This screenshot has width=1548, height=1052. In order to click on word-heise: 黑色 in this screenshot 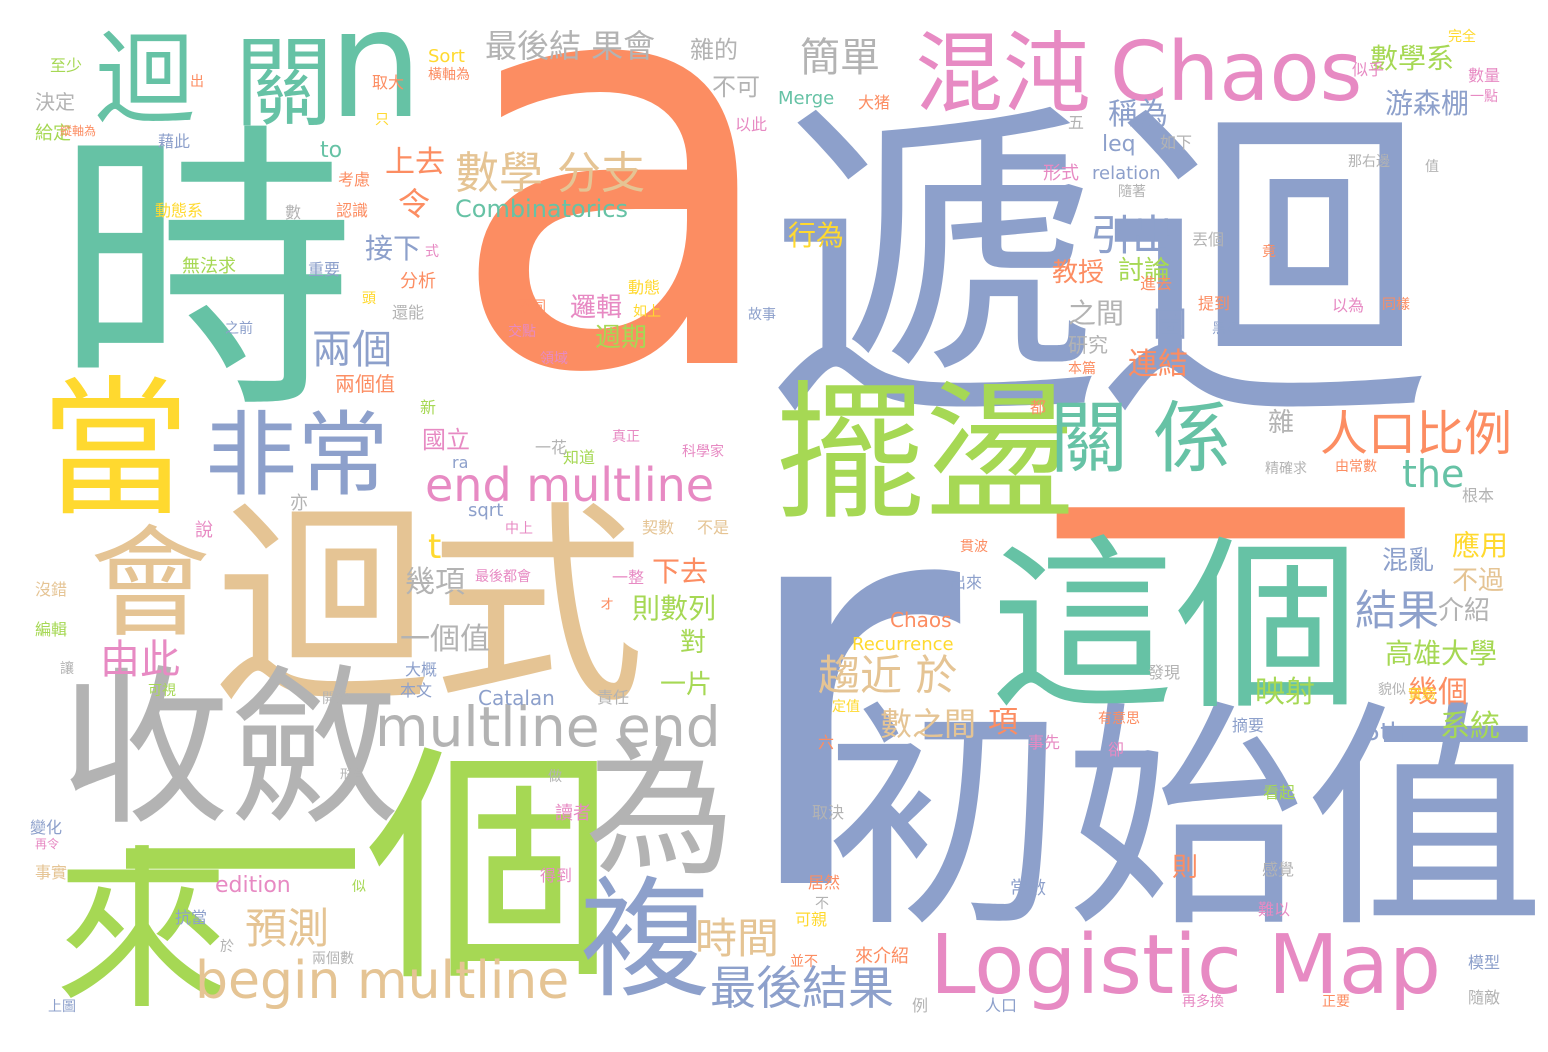, I will do `click(1226, 329)`.